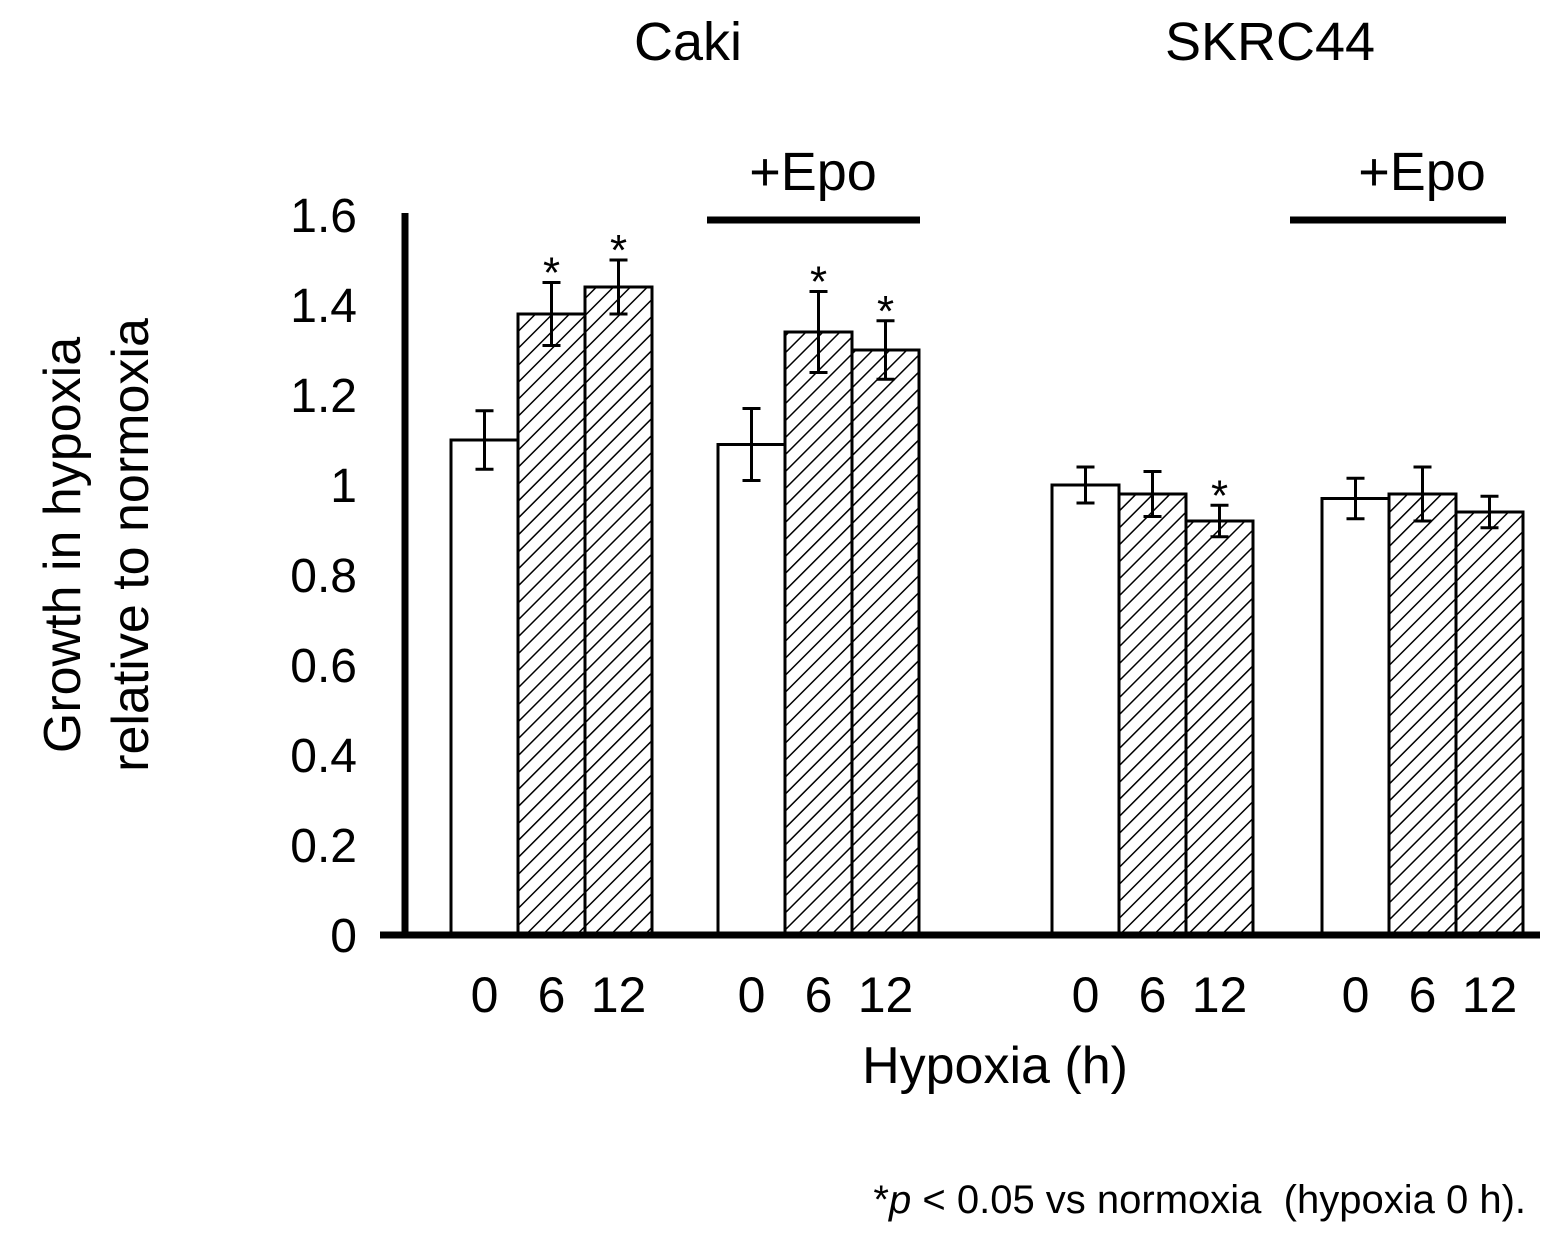 The width and height of the screenshot is (1559, 1246). I want to click on y-tick-labels: 0 0.2 0.4 0.6 0.8 1 1.2 1.4 1.6, so click(323, 576).